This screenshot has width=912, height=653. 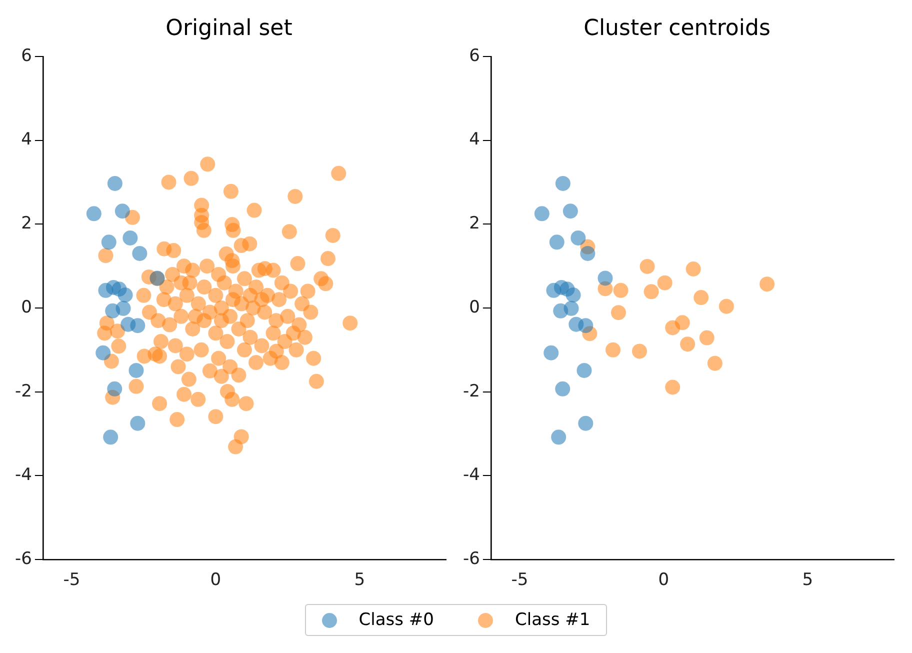 What do you see at coordinates (396, 620) in the screenshot?
I see `legend-label: Class #0` at bounding box center [396, 620].